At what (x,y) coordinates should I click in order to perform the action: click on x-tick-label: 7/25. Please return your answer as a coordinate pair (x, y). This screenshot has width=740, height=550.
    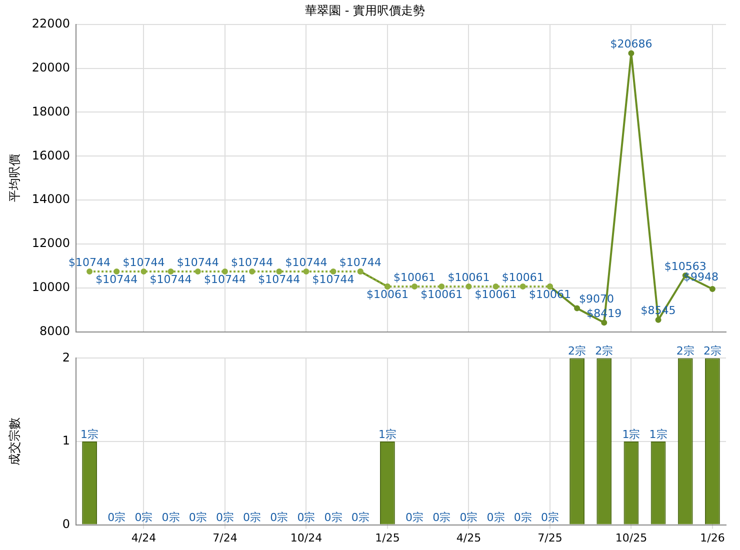
    Looking at the image, I should click on (550, 537).